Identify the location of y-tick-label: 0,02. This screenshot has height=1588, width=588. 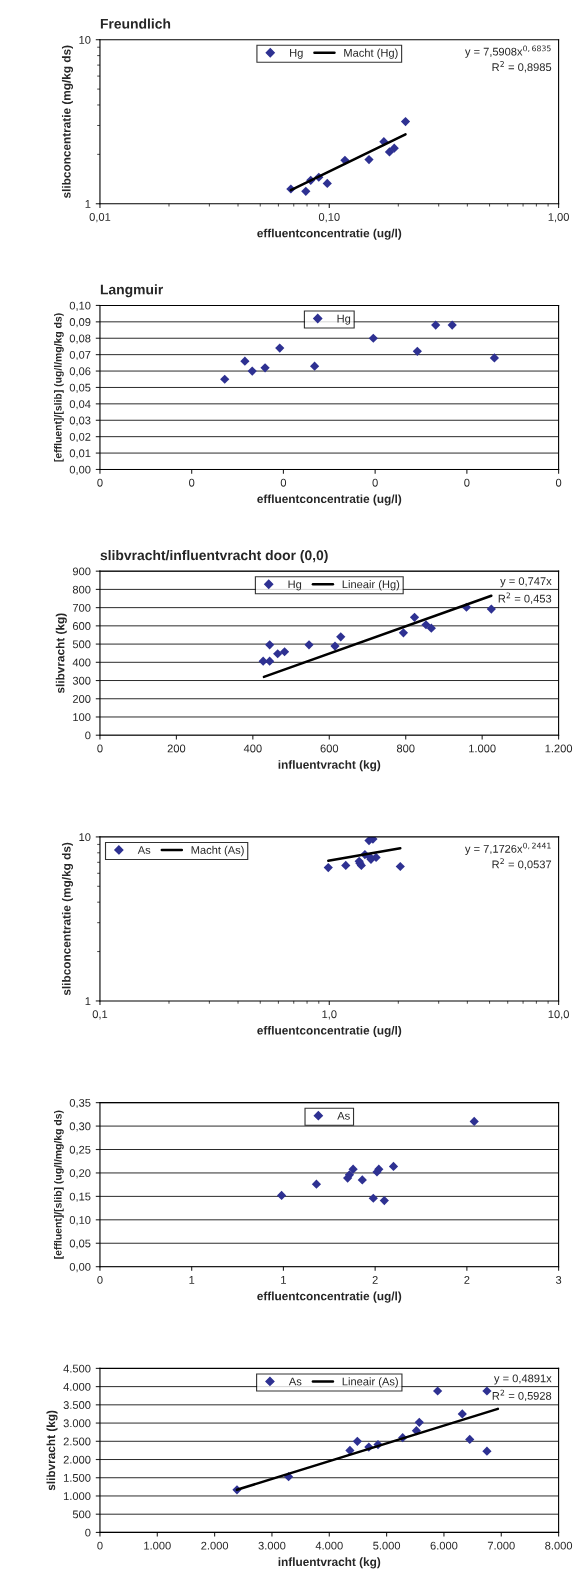
(80, 437).